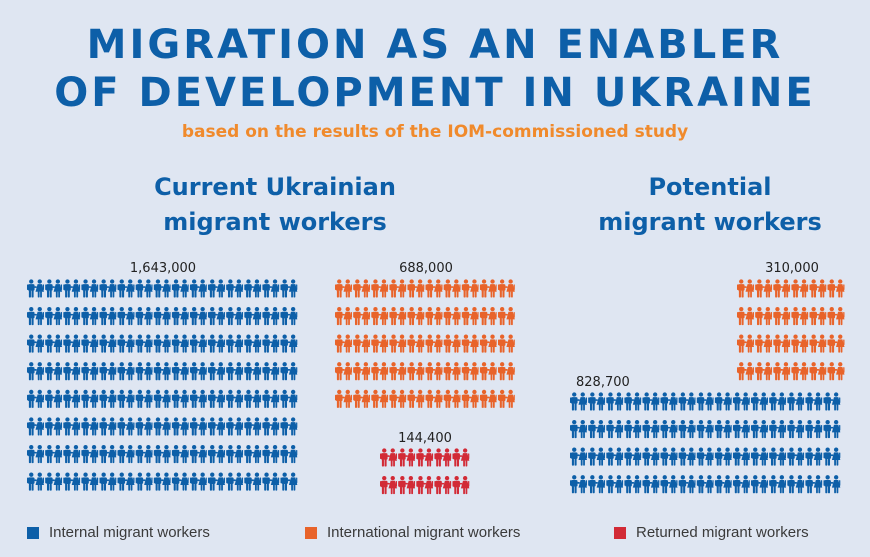 Image resolution: width=870 pixels, height=557 pixels. What do you see at coordinates (705, 443) in the screenshot?
I see `icon-grid-potential-migrant-workers-internal-migrant-workers` at bounding box center [705, 443].